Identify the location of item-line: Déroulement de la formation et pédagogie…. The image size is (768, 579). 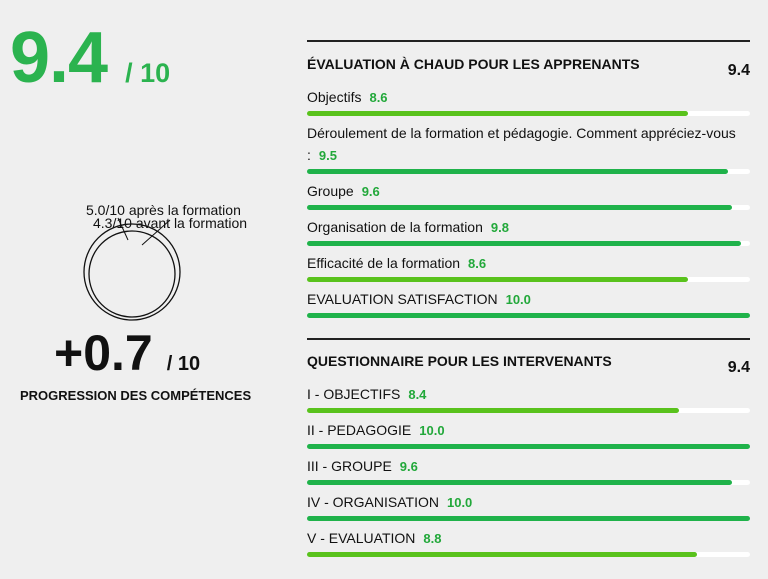
(528, 144).